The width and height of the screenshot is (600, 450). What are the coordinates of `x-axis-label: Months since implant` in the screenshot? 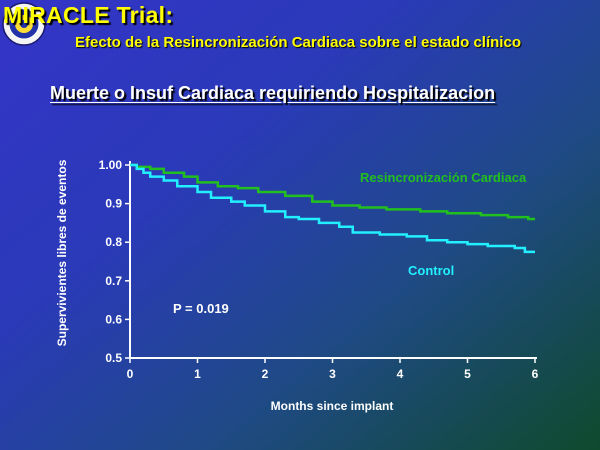 It's located at (332, 406).